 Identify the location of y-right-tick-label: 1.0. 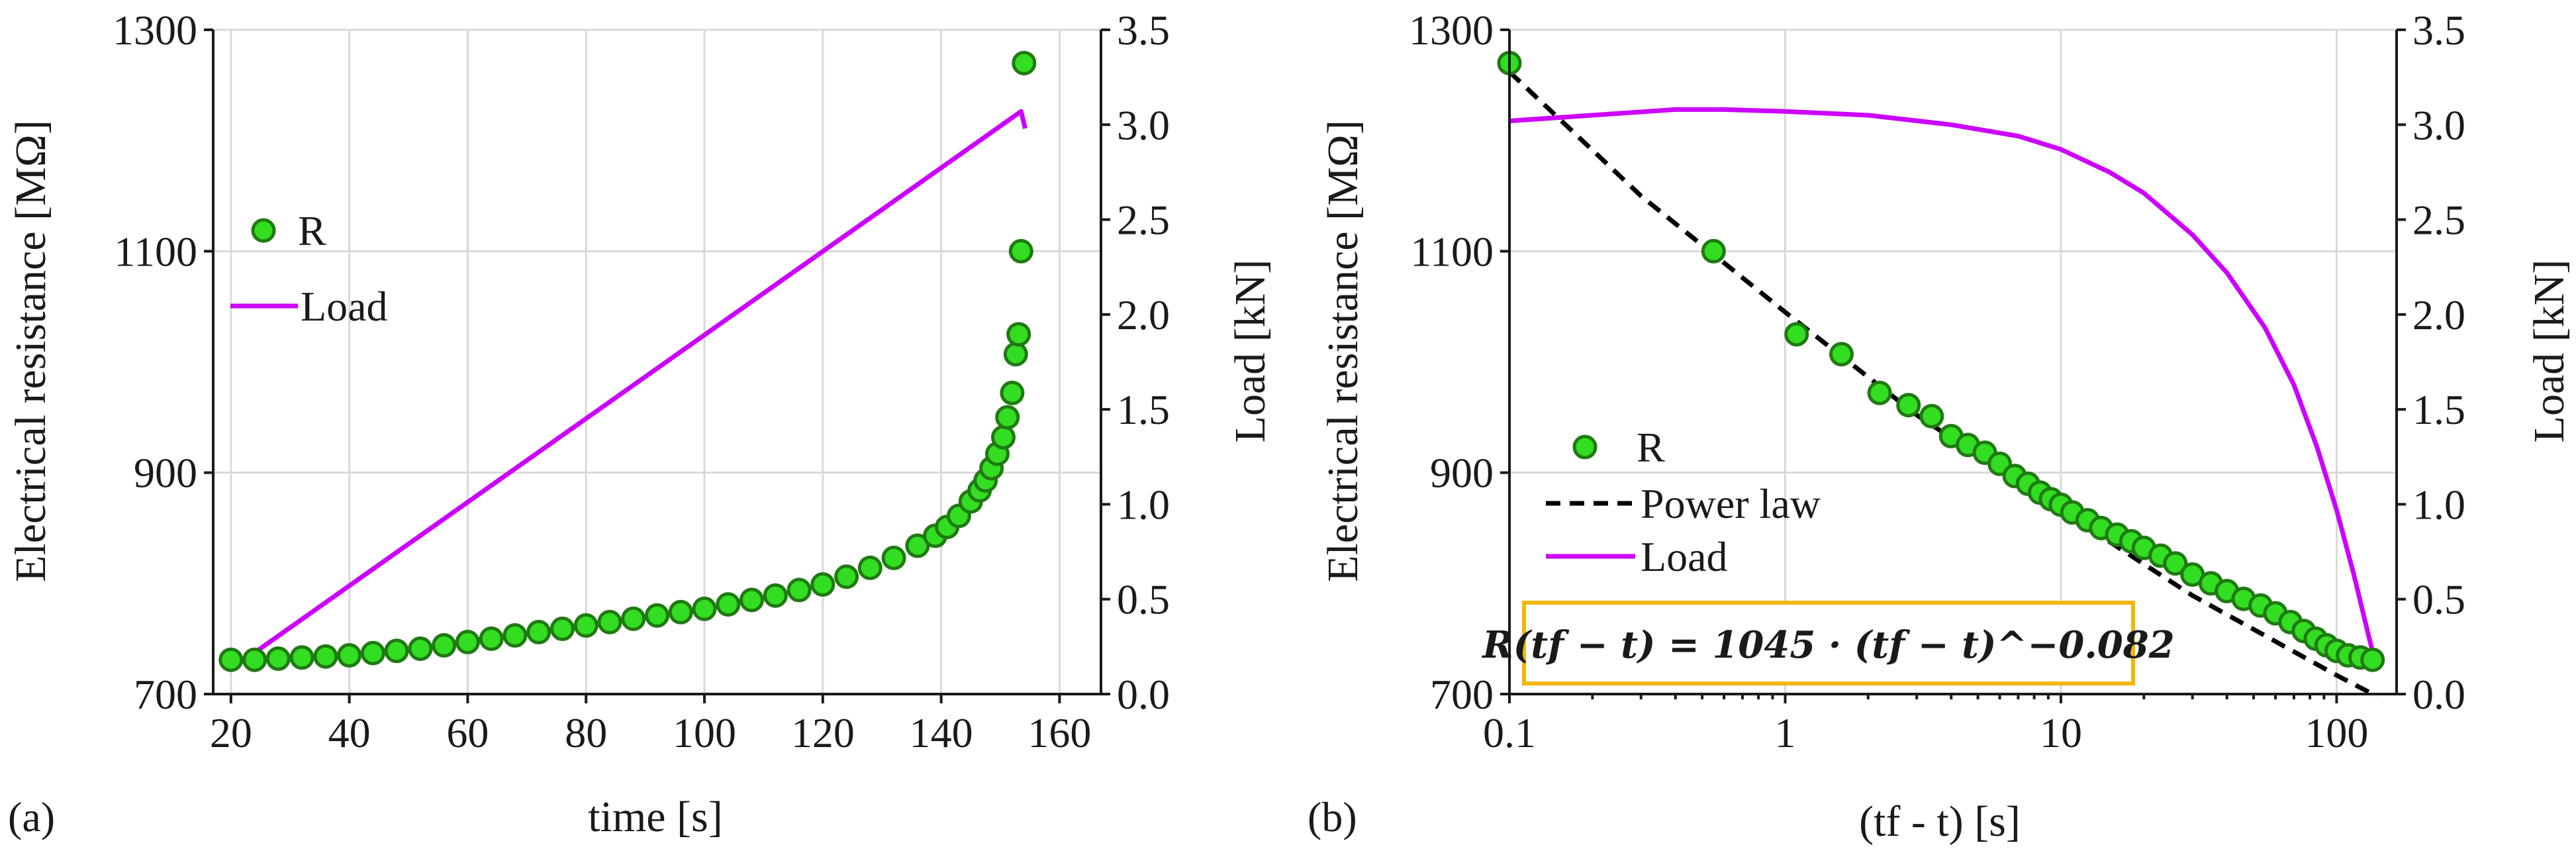
(1143, 504).